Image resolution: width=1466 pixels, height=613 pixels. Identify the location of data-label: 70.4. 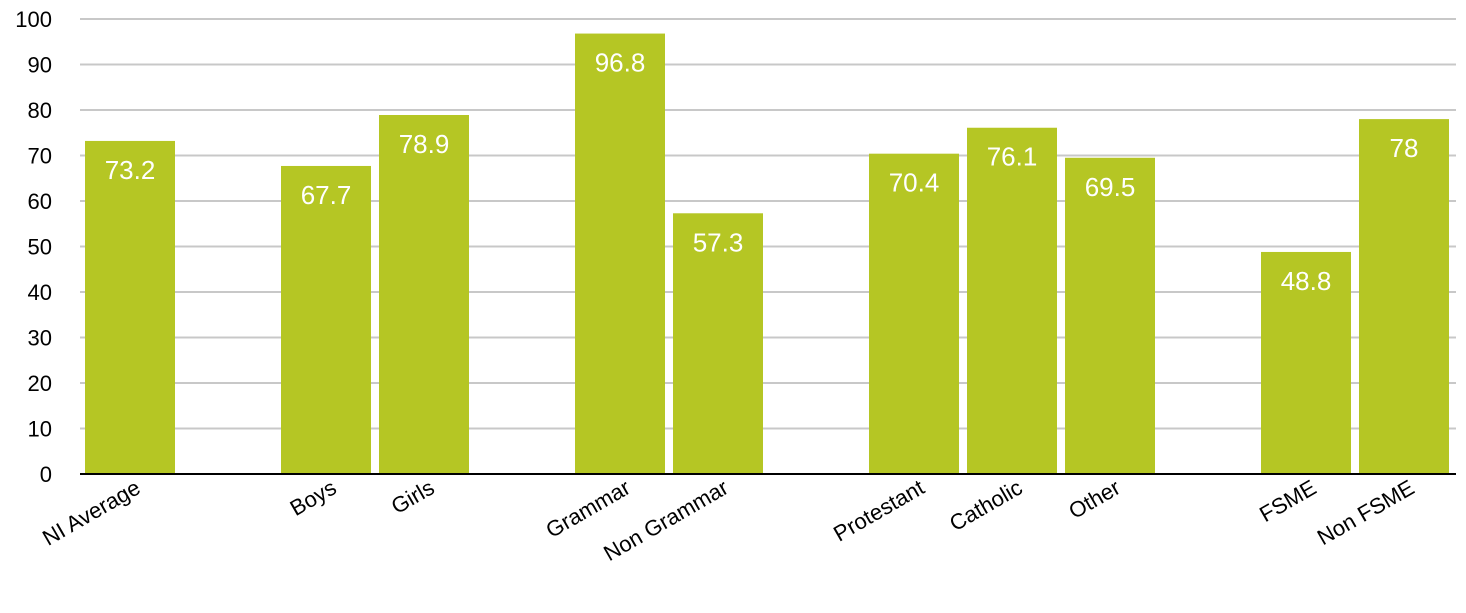
(914, 183).